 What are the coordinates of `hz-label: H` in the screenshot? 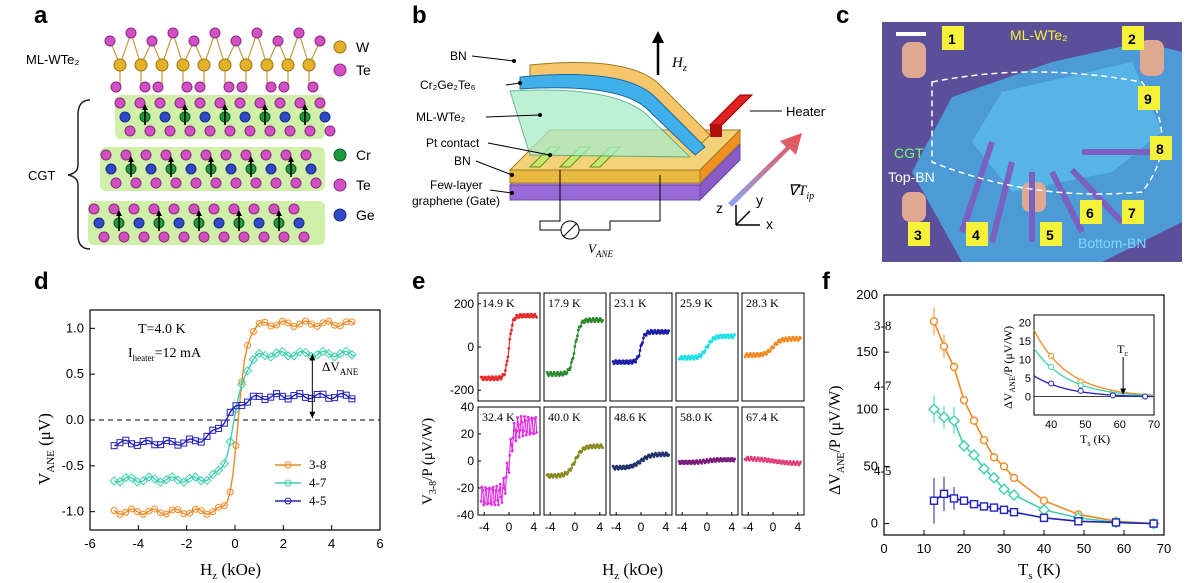 It's located at (677, 63).